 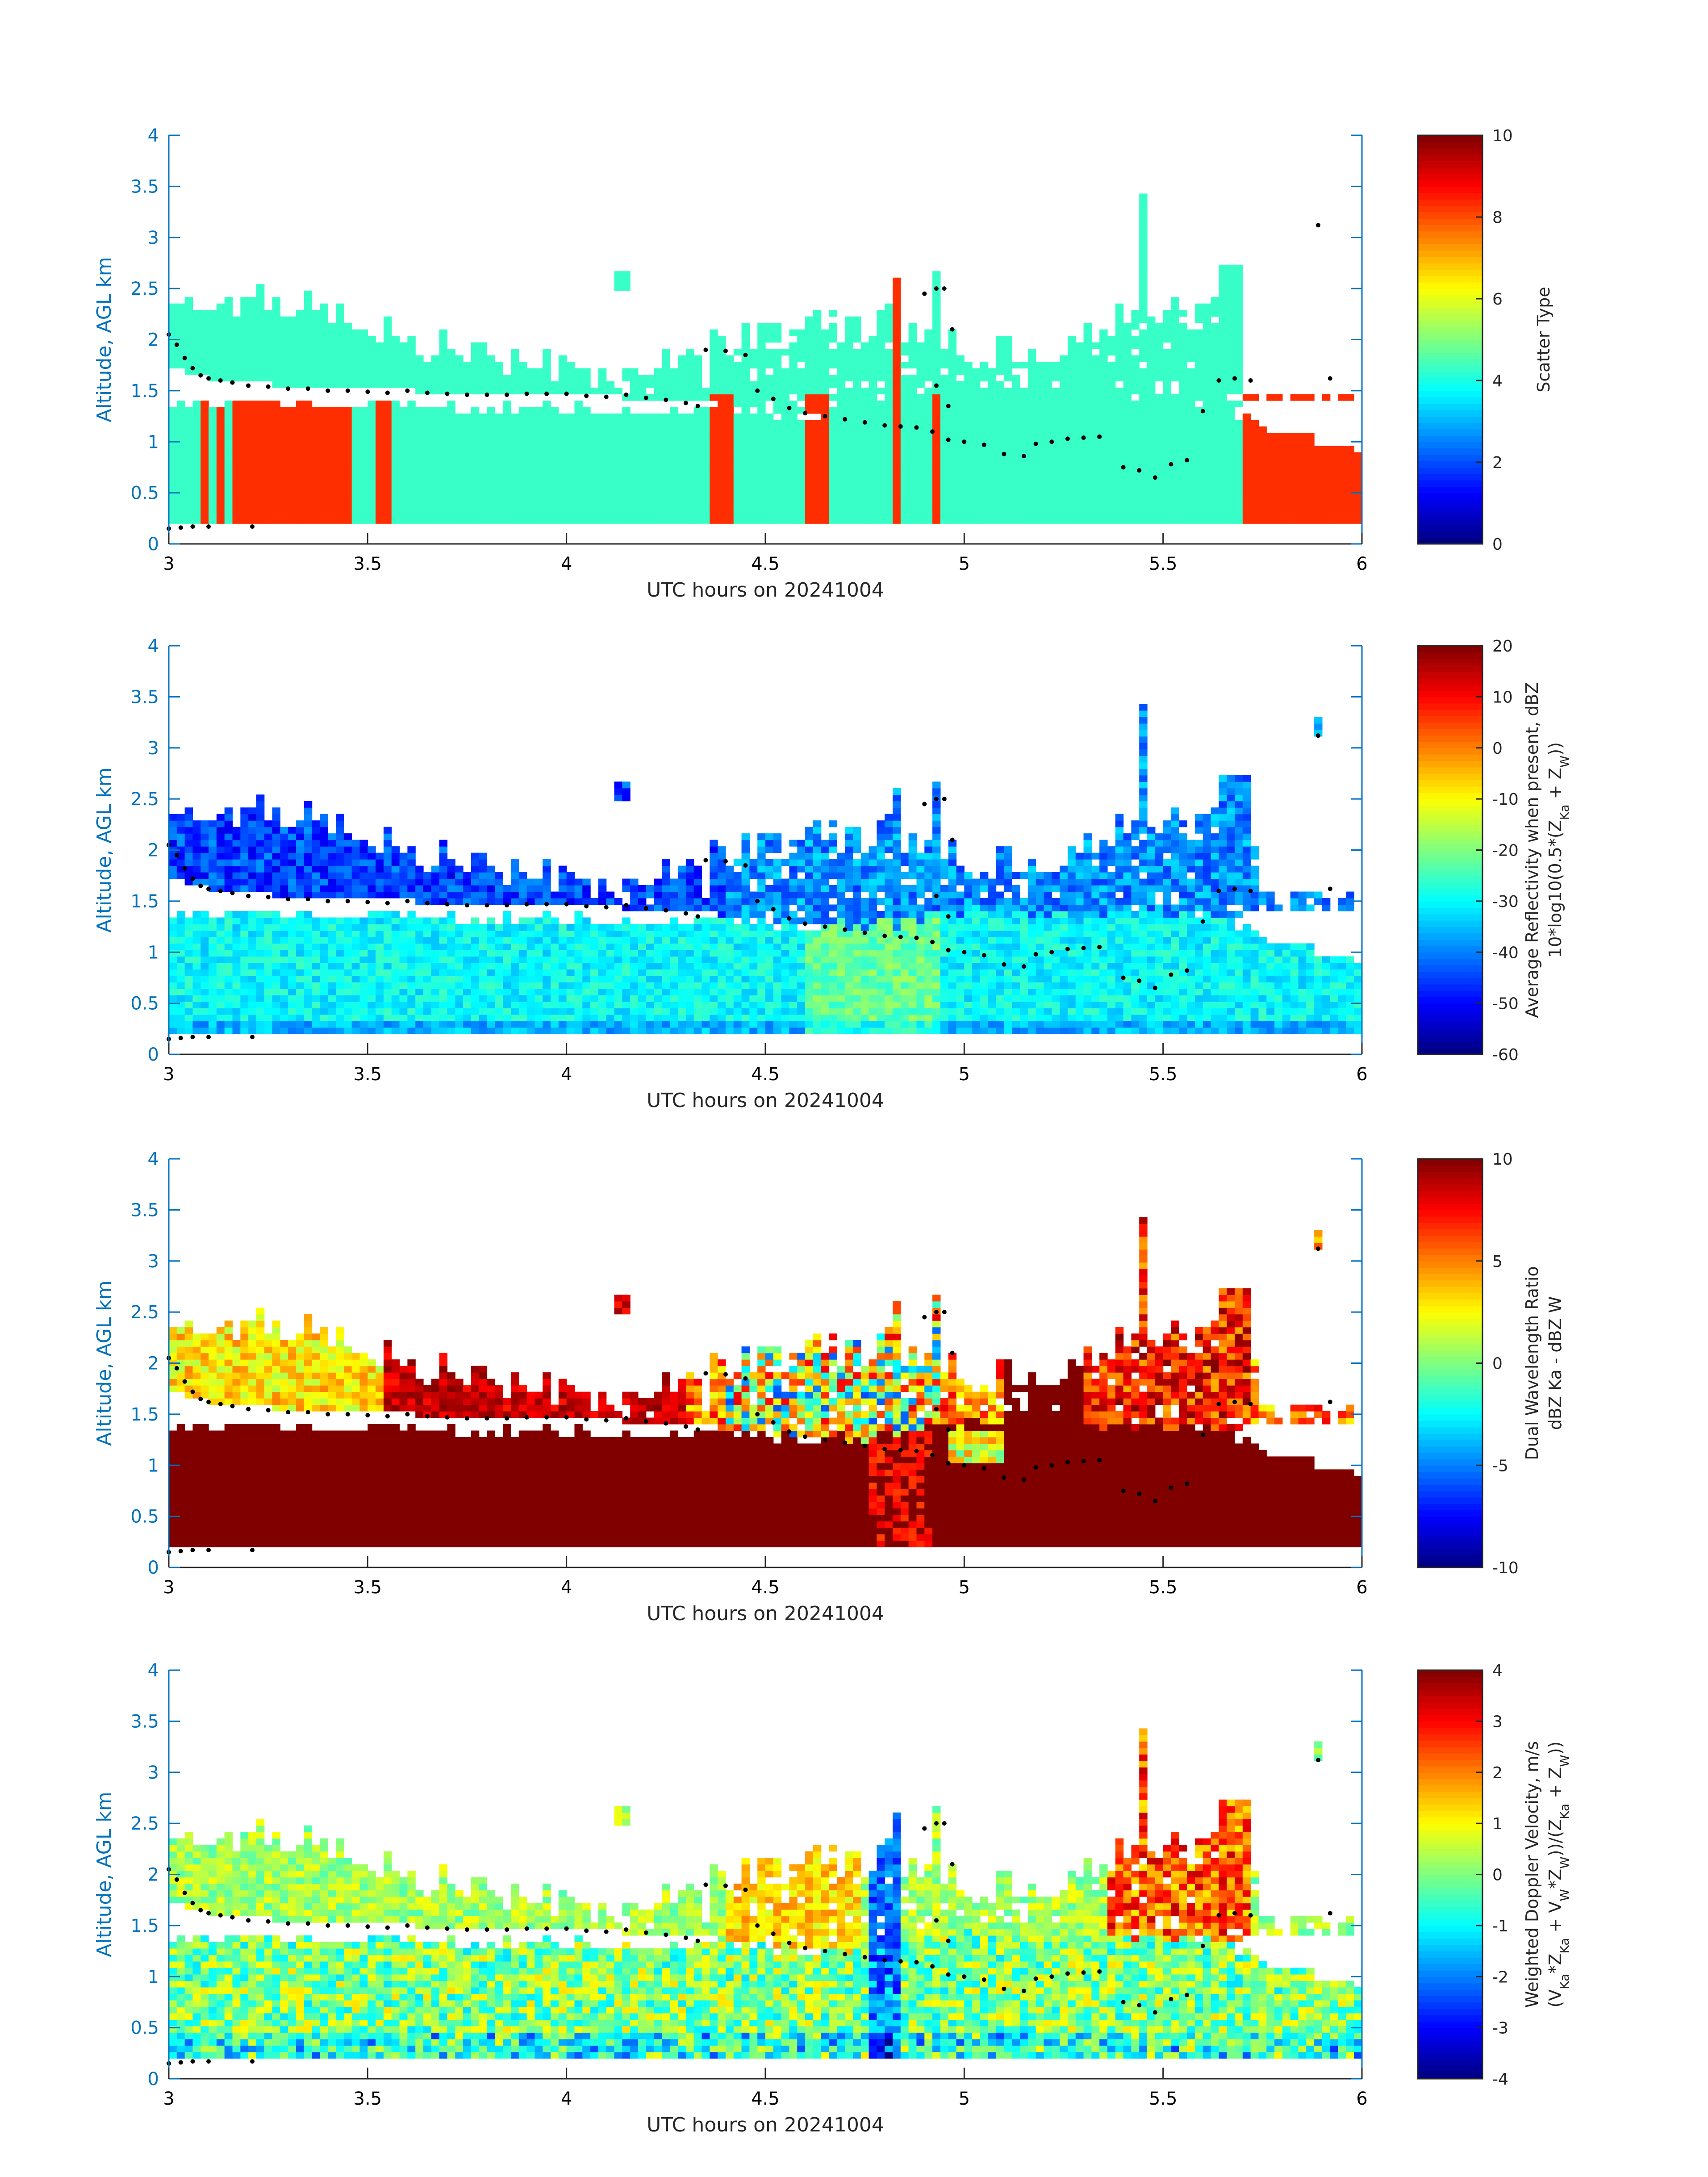 What do you see at coordinates (789, 407) in the screenshot?
I see `cloud-base-dot` at bounding box center [789, 407].